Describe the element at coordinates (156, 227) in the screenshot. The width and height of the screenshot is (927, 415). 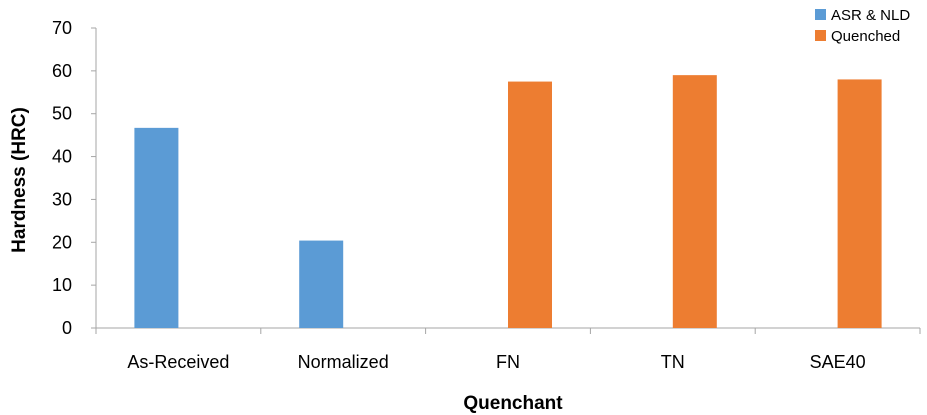
I see `bar-as-received` at that location.